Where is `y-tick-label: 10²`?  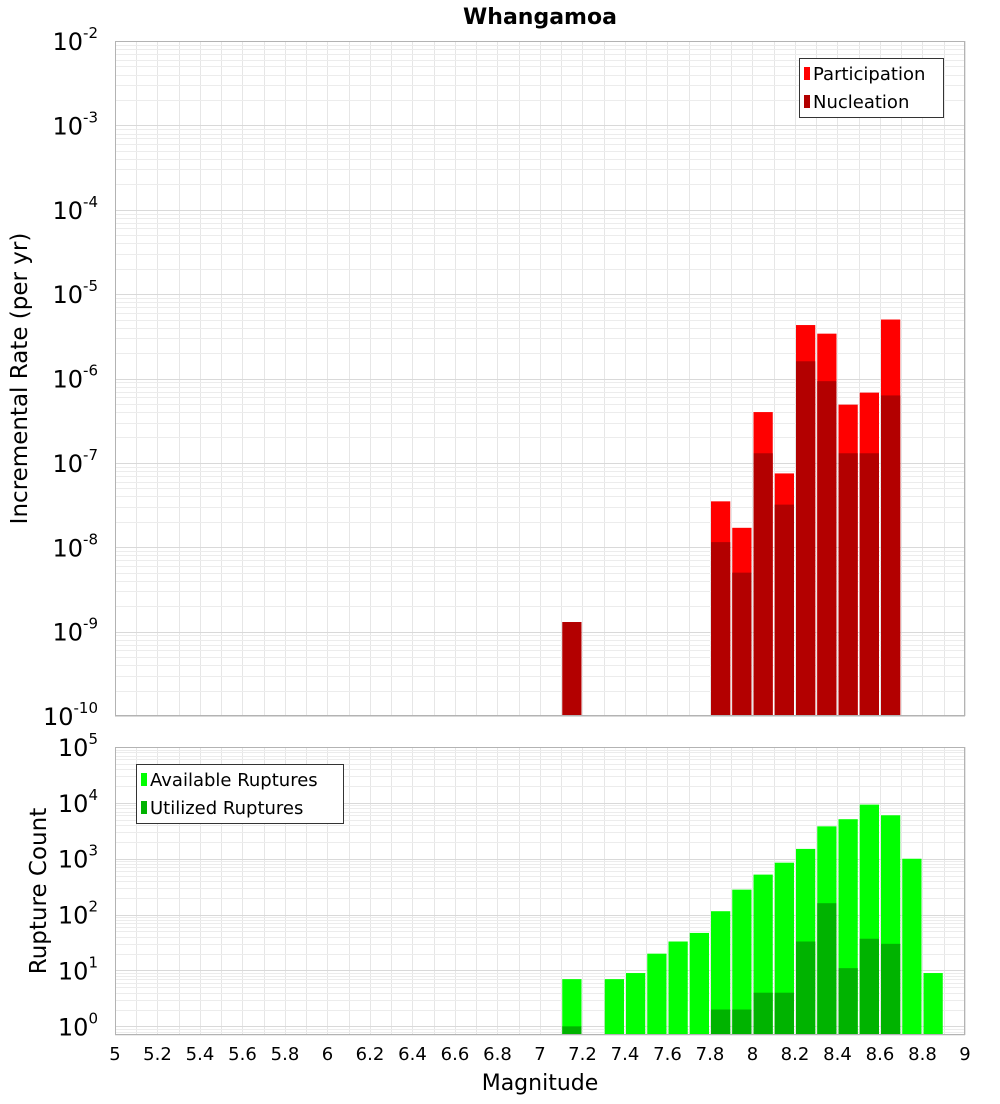
y-tick-label: 10² is located at coordinates (78, 914).